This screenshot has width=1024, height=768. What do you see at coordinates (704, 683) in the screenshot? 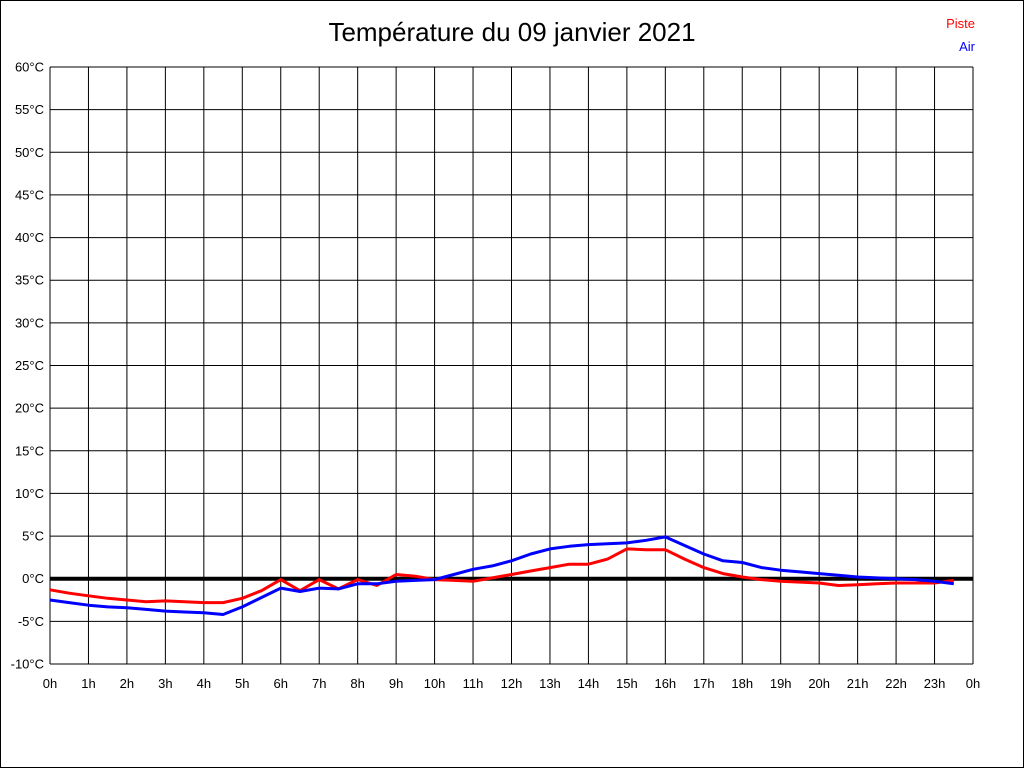
I see `x-tick-label: 17h` at bounding box center [704, 683].